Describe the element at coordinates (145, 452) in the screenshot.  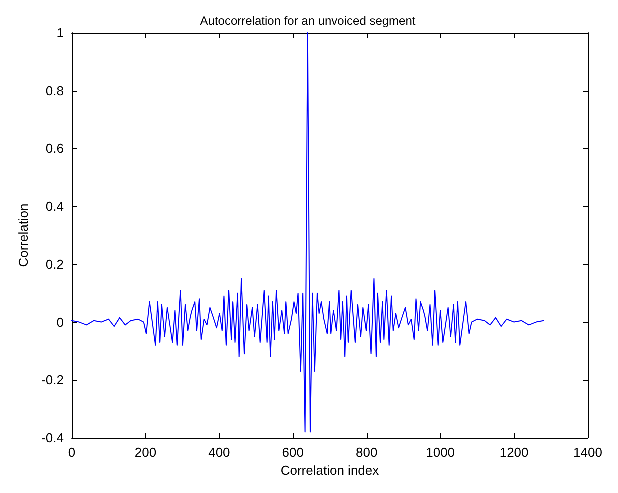
I see `x-tick-label: 200` at that location.